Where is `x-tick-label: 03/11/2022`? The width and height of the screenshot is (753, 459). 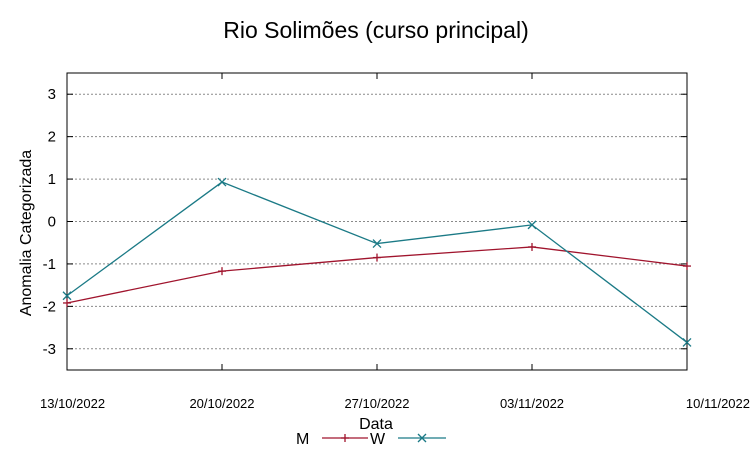
x-tick-label: 03/11/2022 is located at coordinates (532, 403).